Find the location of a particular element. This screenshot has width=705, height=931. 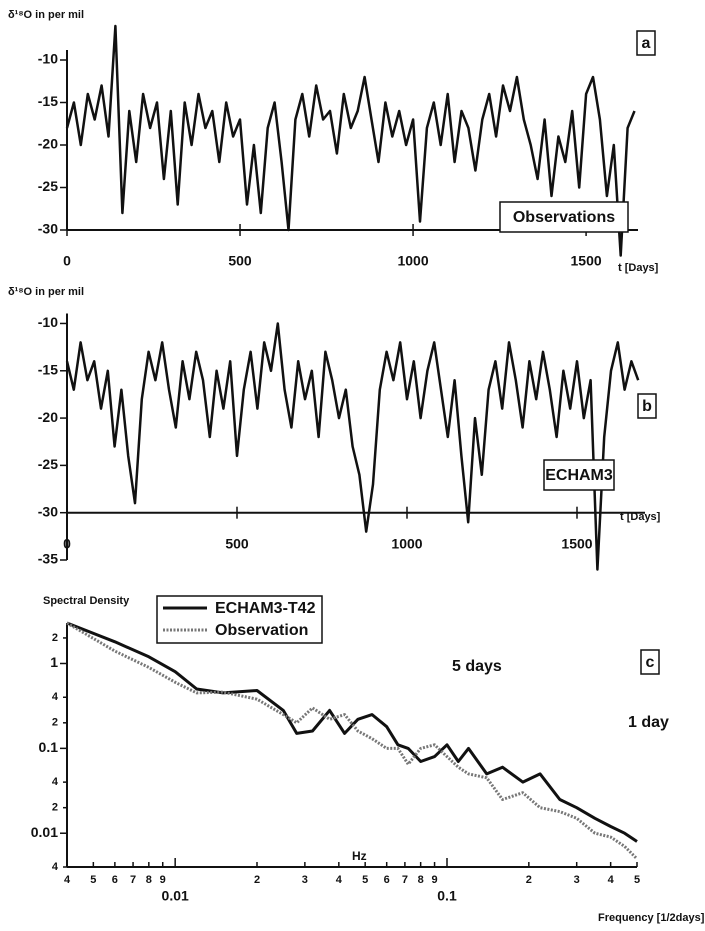

annotation: 1 day is located at coordinates (648, 722).